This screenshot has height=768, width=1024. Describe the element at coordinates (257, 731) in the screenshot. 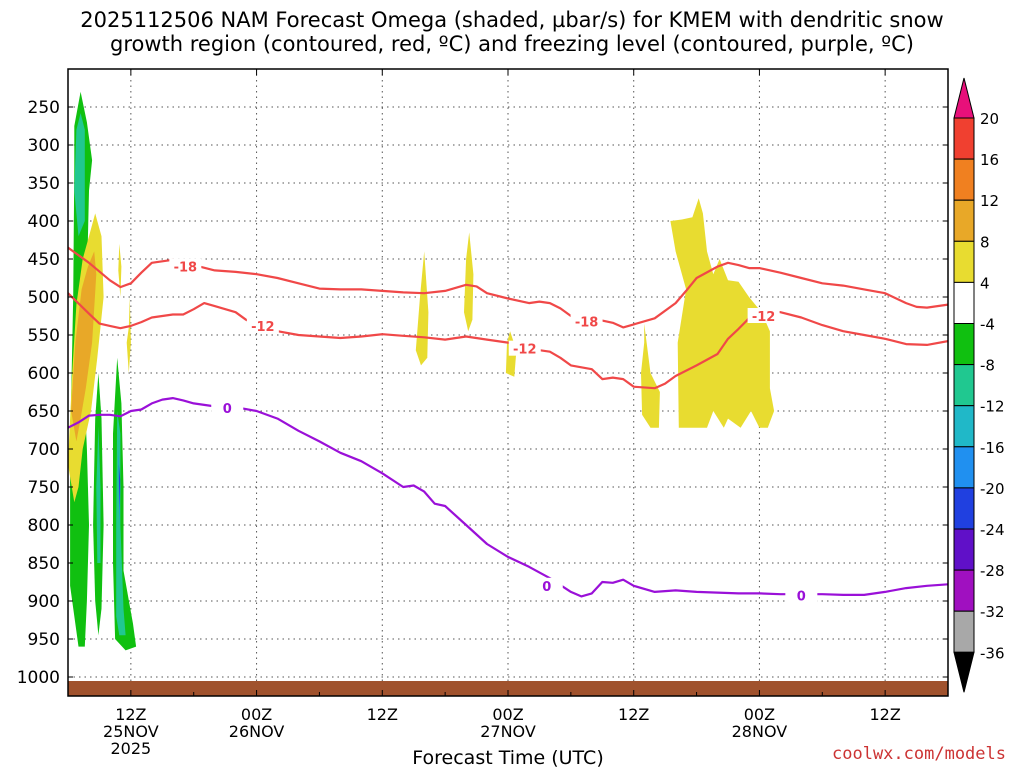

I see `x-tick-date: 26NOV` at that location.